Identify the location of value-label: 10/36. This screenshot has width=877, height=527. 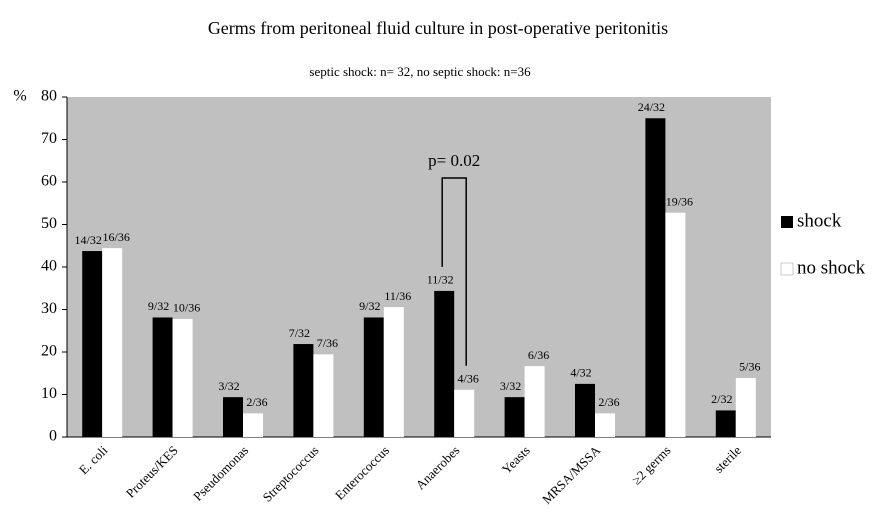
(186, 308).